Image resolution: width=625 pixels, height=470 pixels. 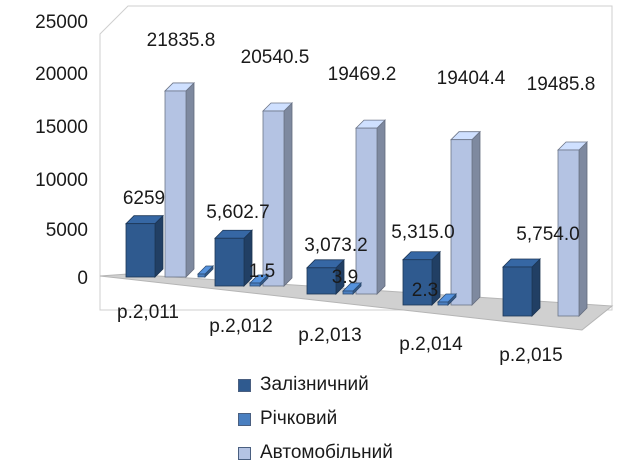 What do you see at coordinates (530, 355) in the screenshot?
I see `x-category-label: р.2,015` at bounding box center [530, 355].